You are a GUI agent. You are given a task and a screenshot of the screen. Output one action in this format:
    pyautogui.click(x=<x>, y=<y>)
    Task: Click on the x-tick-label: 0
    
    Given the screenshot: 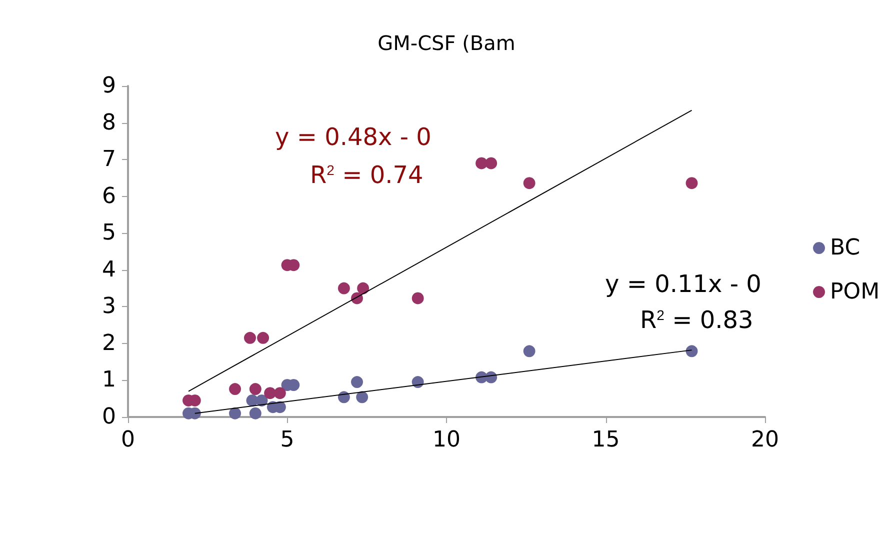 What is the action you would take?
    pyautogui.click(x=128, y=440)
    